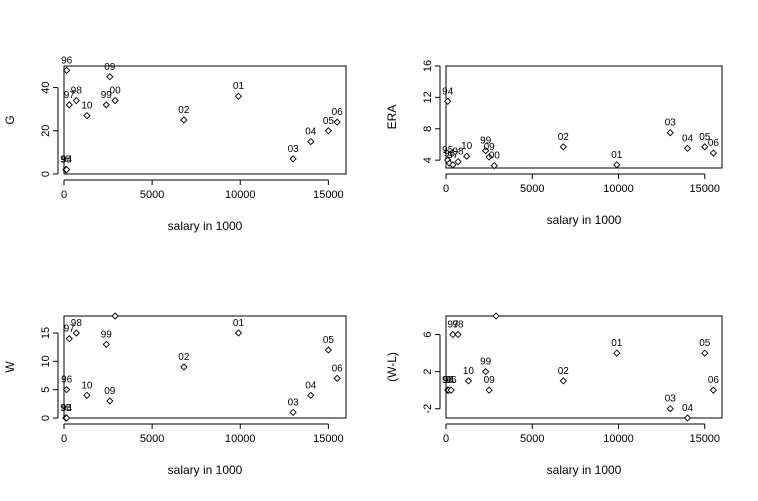 Image resolution: width=758 pixels, height=501 pixels. What do you see at coordinates (10, 119) in the screenshot?
I see `y-axis-label: G` at bounding box center [10, 119].